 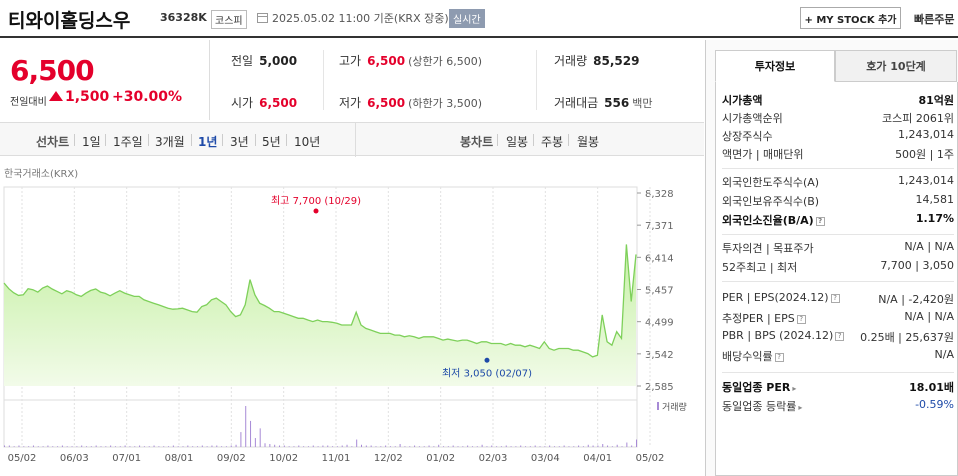 What do you see at coordinates (264, 60) in the screenshot?
I see `stat-prev-close: 전일 5,000` at bounding box center [264, 60].